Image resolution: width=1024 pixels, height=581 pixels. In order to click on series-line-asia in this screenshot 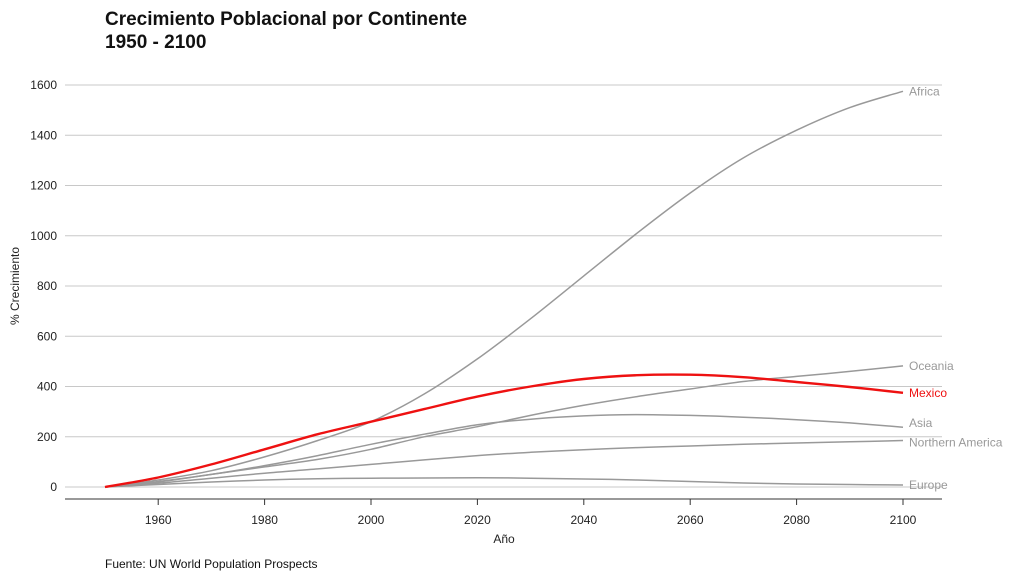, I will do `click(504, 450)`.